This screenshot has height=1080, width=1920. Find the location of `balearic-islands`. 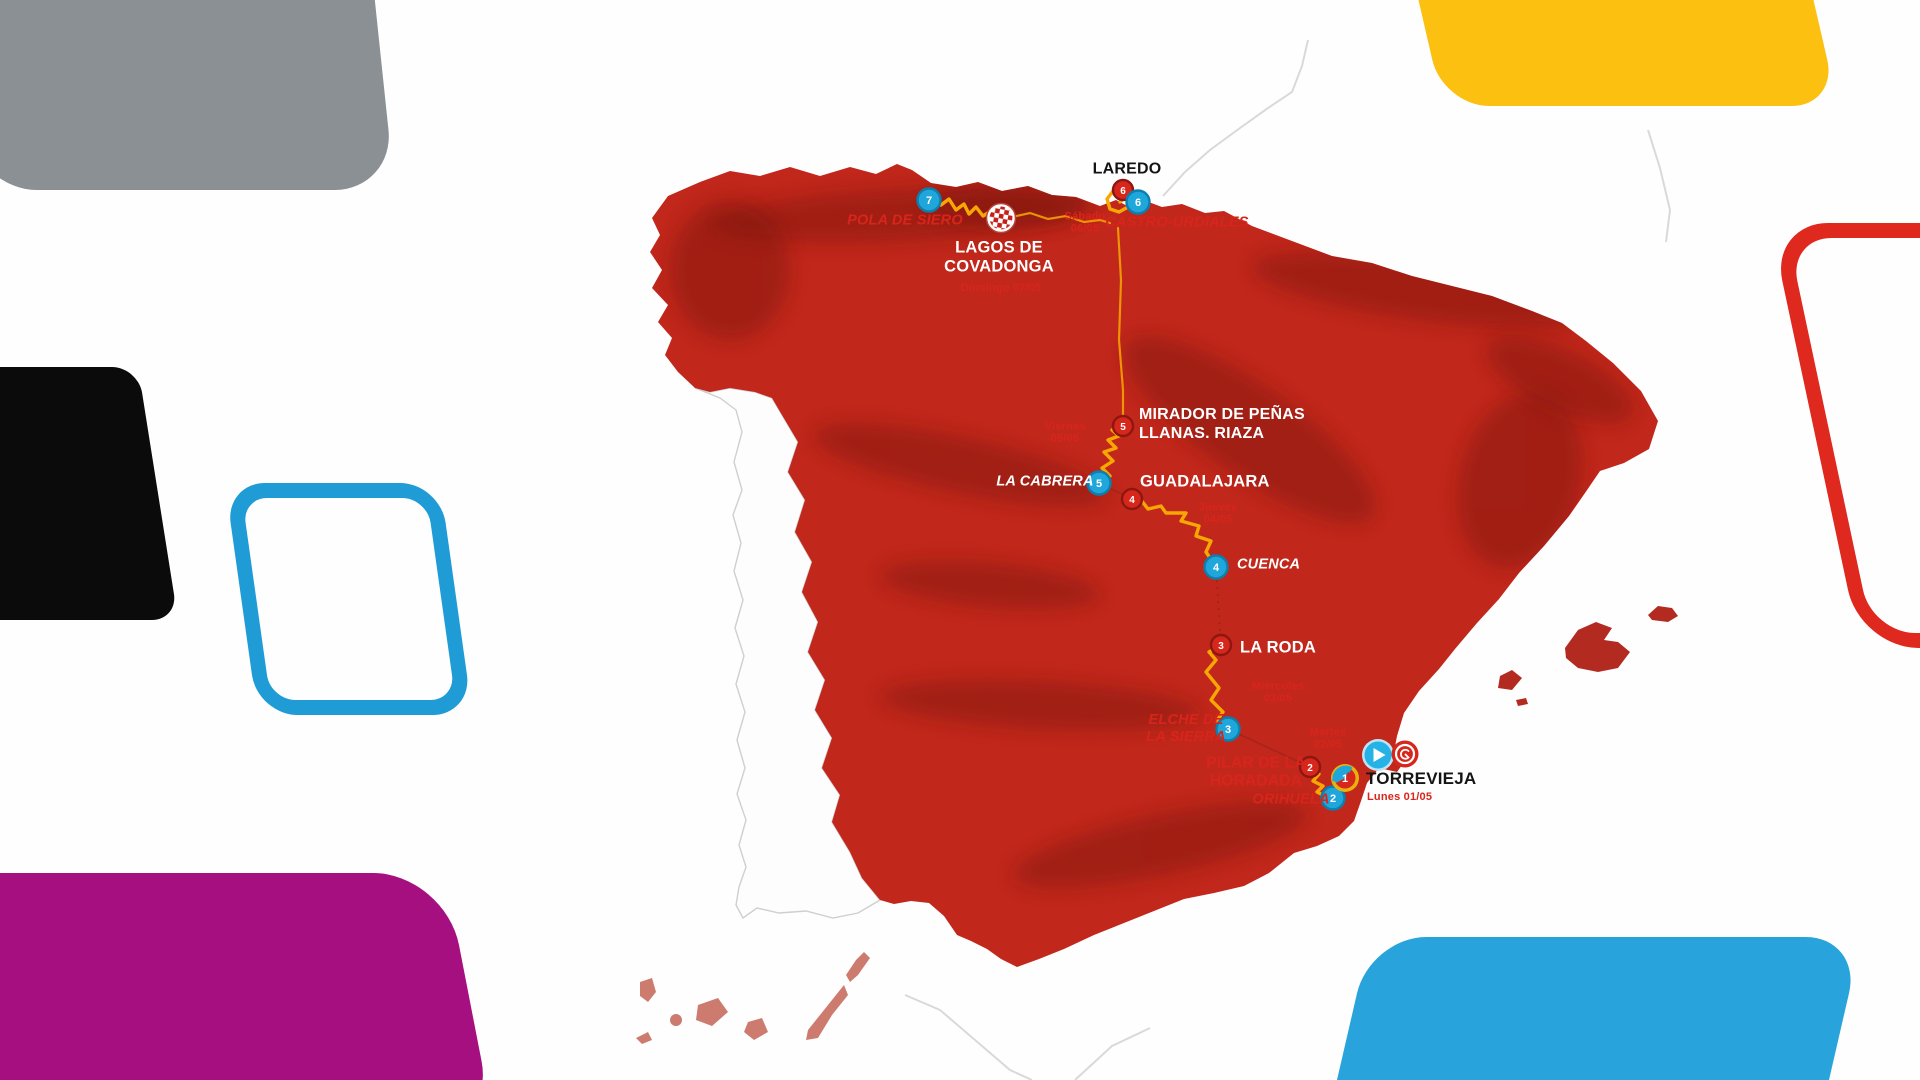

balearic-islands is located at coordinates (1588, 656).